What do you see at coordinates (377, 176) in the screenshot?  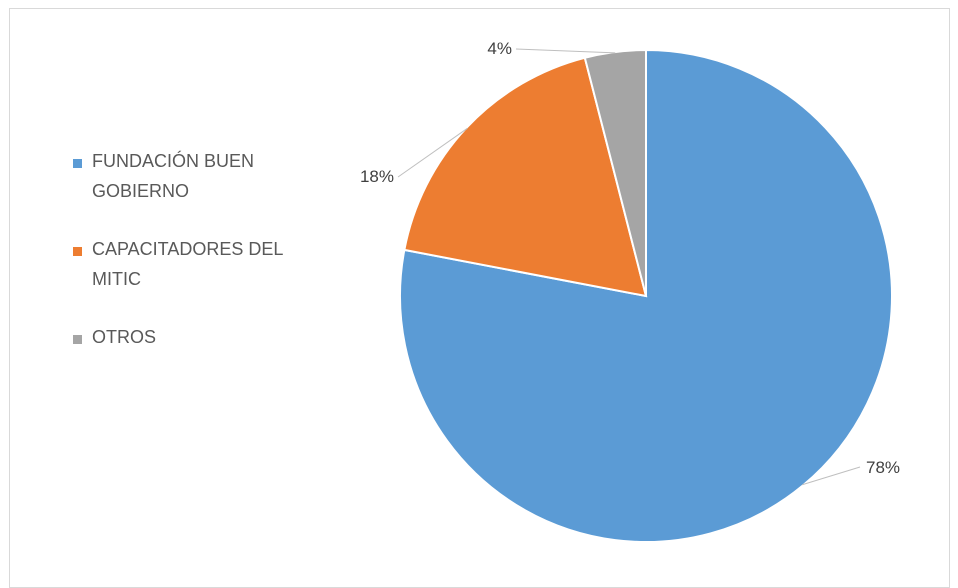 I see `data-label-capacitadores-del-mitic: 18%` at bounding box center [377, 176].